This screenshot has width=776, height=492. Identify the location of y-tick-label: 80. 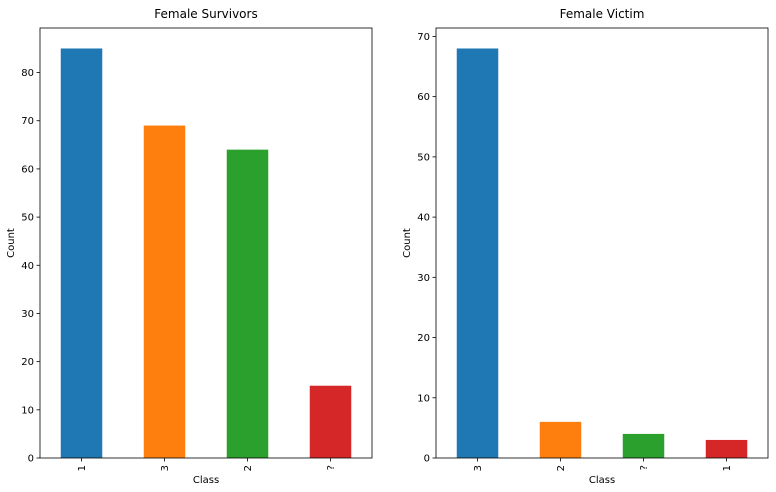
(27, 73).